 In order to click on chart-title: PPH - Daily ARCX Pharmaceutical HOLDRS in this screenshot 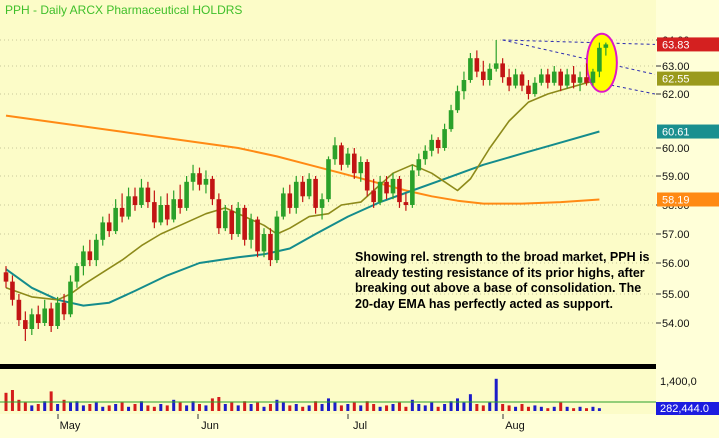, I will do `click(123, 10)`.